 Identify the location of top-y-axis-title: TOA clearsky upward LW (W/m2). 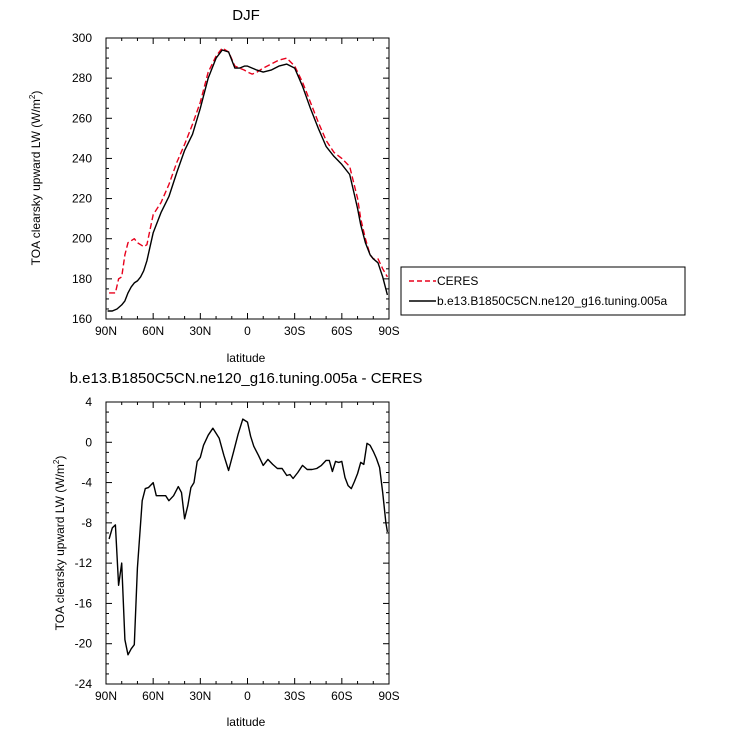
(35, 178).